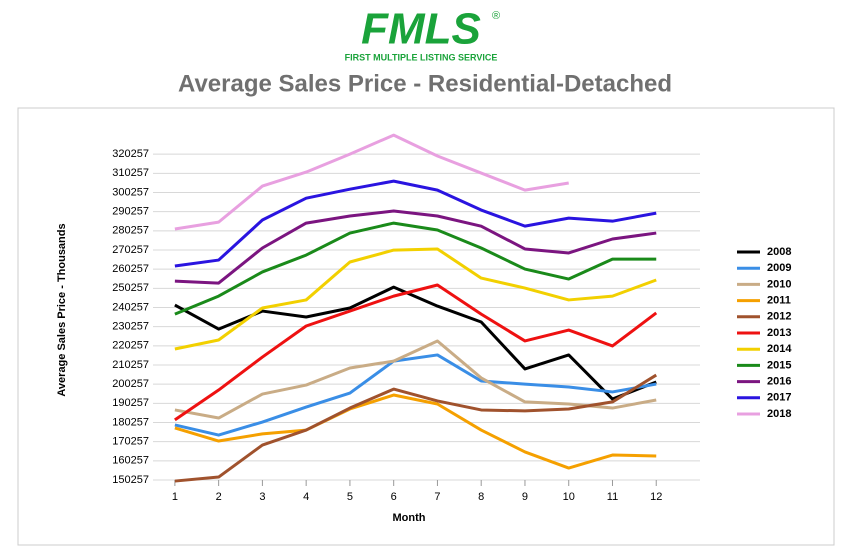  I want to click on y-tick-label: 180257, so click(130, 422).